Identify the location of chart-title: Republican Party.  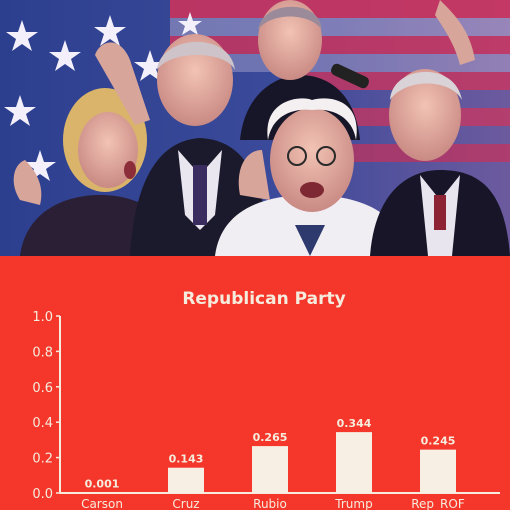
(263, 299).